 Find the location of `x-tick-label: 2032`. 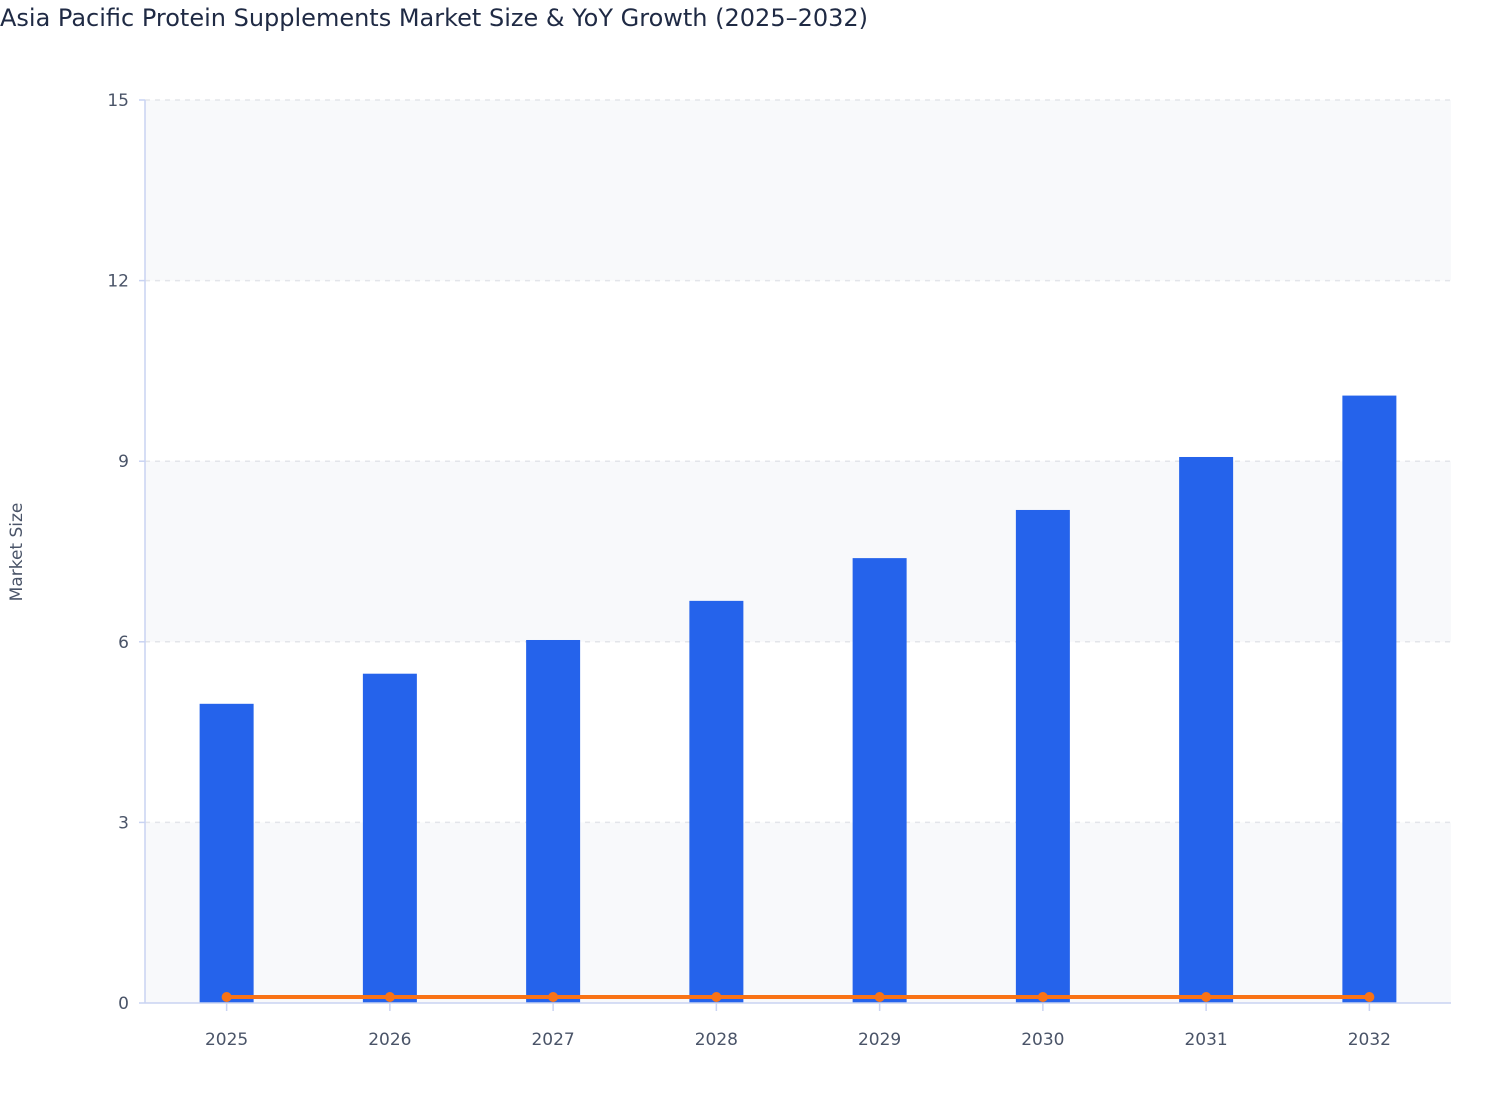

x-tick-label: 2032 is located at coordinates (1369, 1040).